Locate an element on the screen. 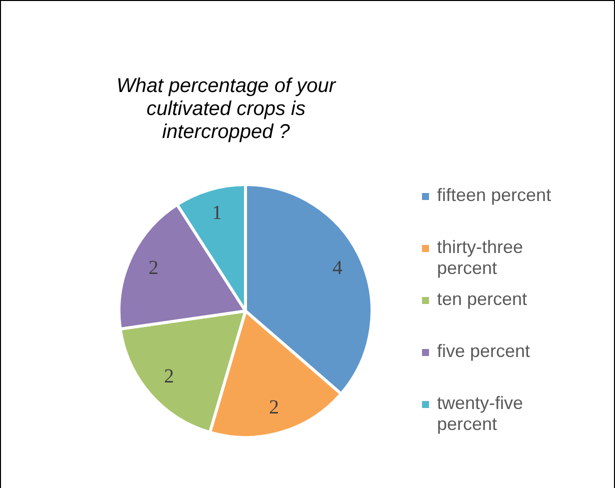 Image resolution: width=615 pixels, height=488 pixels. legend-label: fifteen percent is located at coordinates (494, 195).